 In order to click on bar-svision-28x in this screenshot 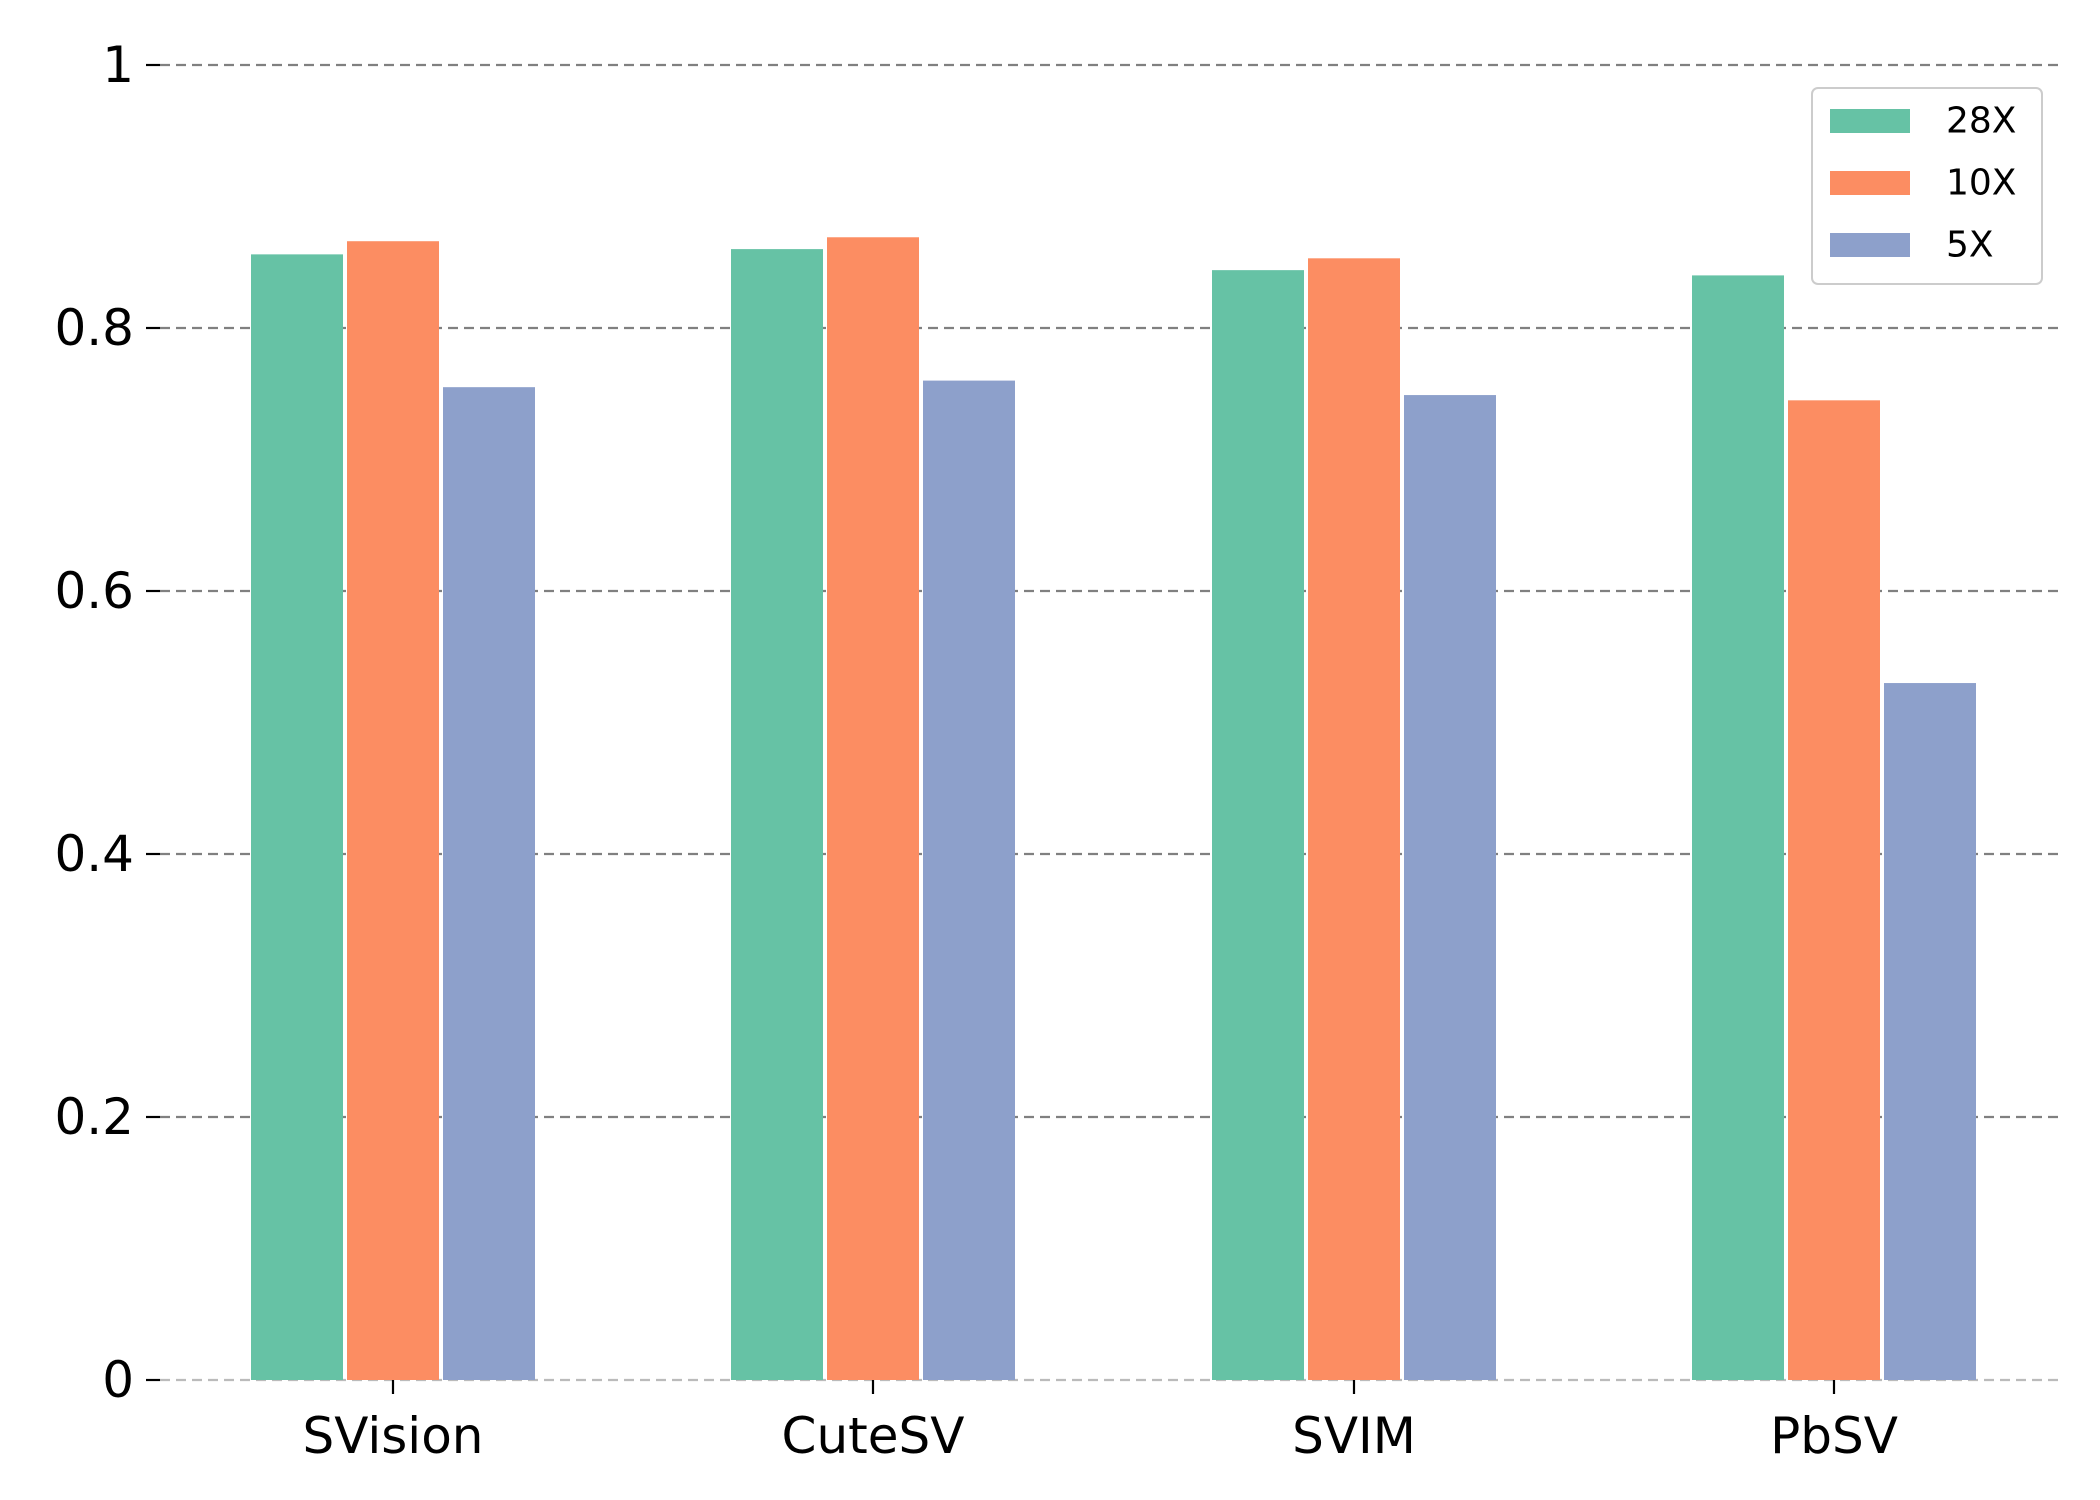, I will do `click(297, 817)`.